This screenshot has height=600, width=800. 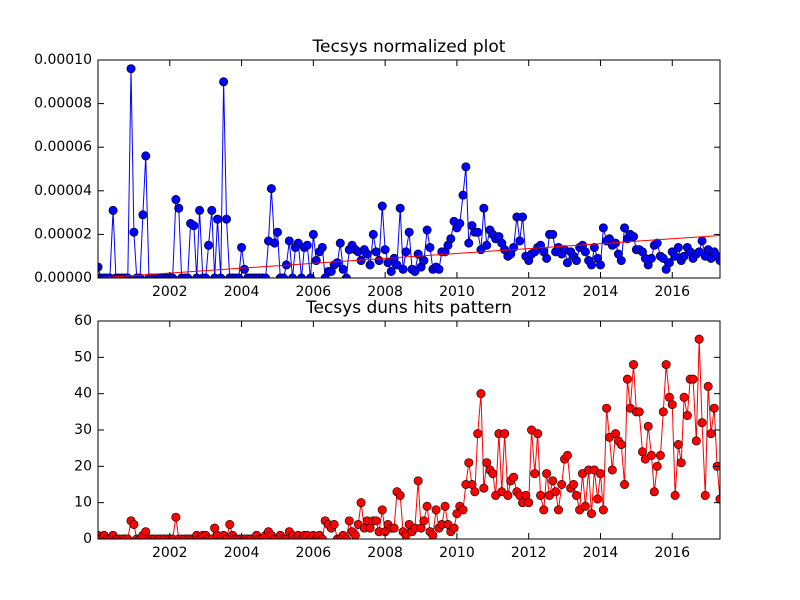 What do you see at coordinates (63, 60) in the screenshot?
I see `y-tick-label: 0.00010` at bounding box center [63, 60].